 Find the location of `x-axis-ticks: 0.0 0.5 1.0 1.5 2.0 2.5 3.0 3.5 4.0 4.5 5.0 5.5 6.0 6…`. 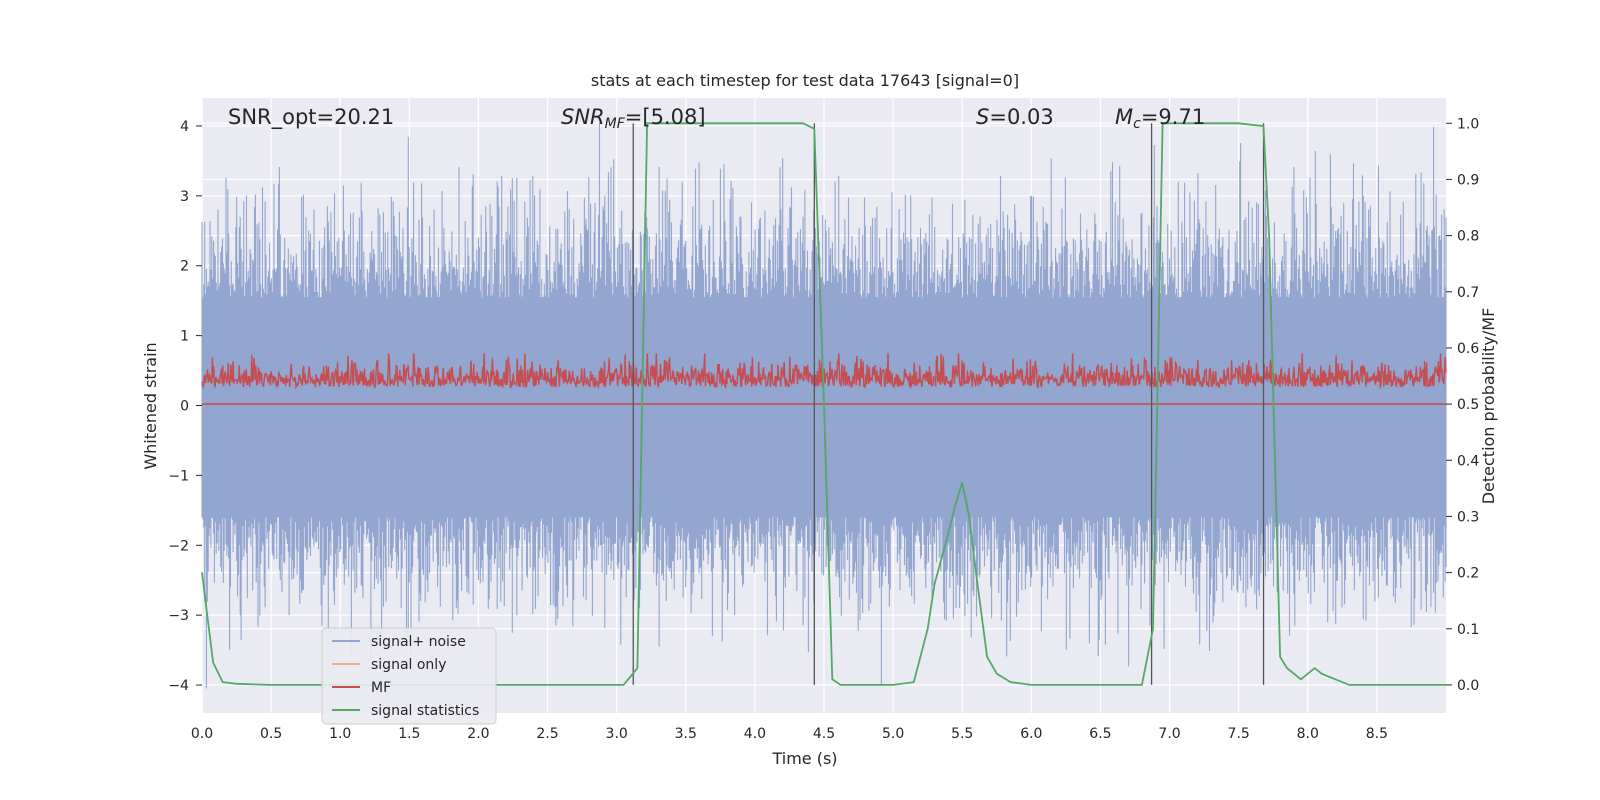

x-axis-ticks: 0.0 0.5 1.0 1.5 2.0 2.5 3.0 3.5 4.0 4.5 5.0 5.5 6.0 6… is located at coordinates (789, 734).